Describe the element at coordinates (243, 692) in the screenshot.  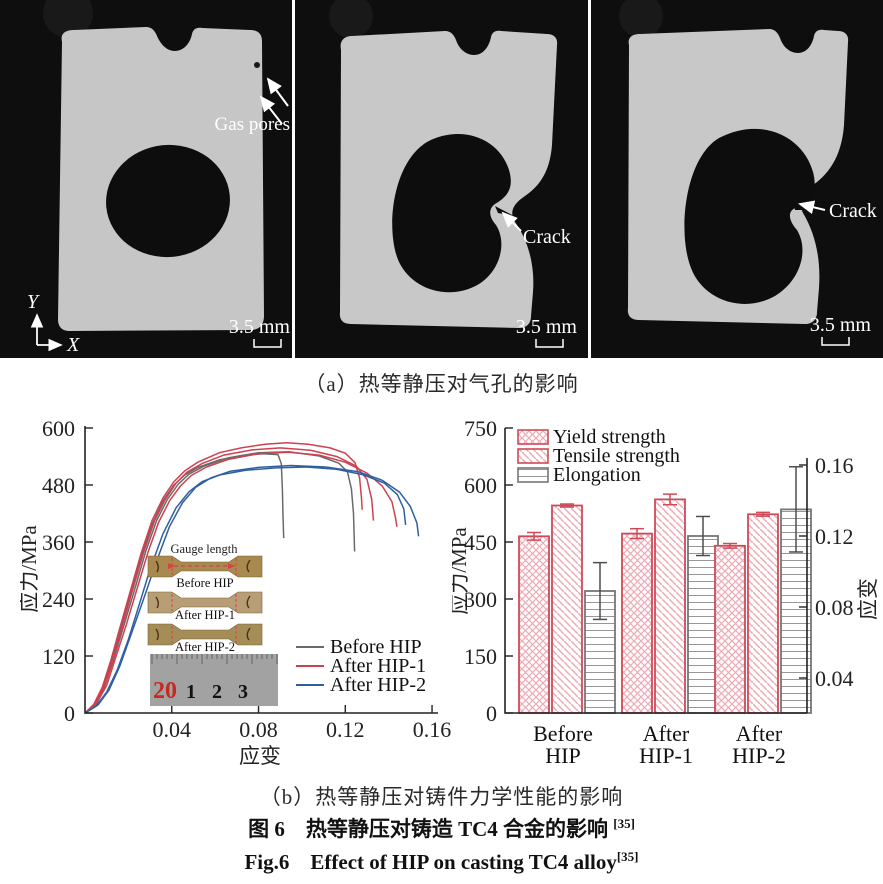
I see `ruler-number: 3` at that location.